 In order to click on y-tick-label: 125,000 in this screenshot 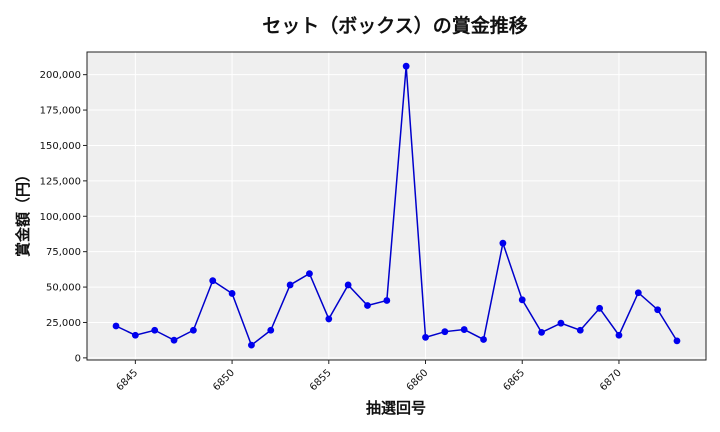, I will do `click(60, 181)`.